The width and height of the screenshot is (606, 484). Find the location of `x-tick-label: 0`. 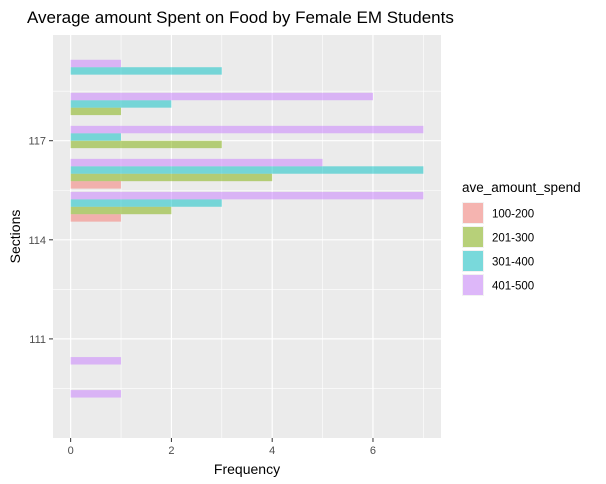

x-tick-label: 0 is located at coordinates (71, 451).